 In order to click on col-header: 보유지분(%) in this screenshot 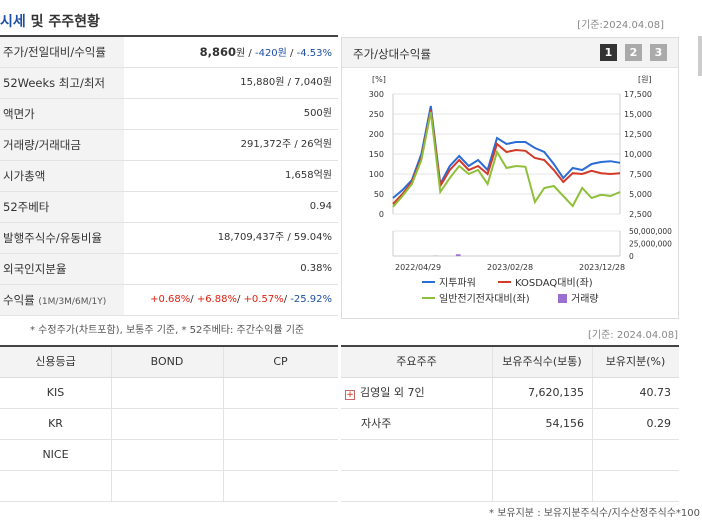, I will do `click(635, 361)`.